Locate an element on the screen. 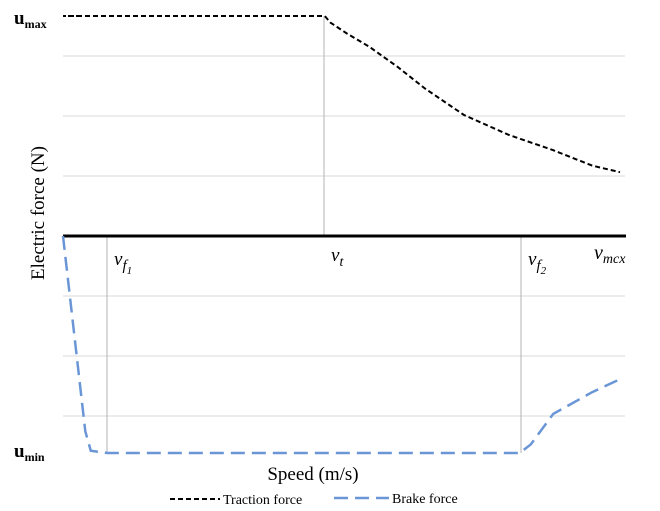  legend-label-brake: Brake force is located at coordinates (425, 499).